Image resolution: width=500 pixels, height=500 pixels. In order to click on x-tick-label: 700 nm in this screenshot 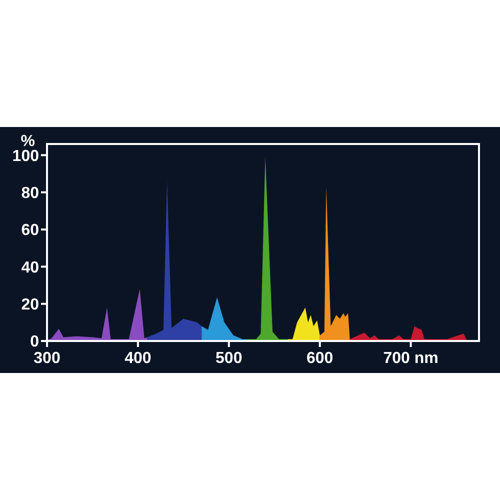, I will do `click(410, 358)`.